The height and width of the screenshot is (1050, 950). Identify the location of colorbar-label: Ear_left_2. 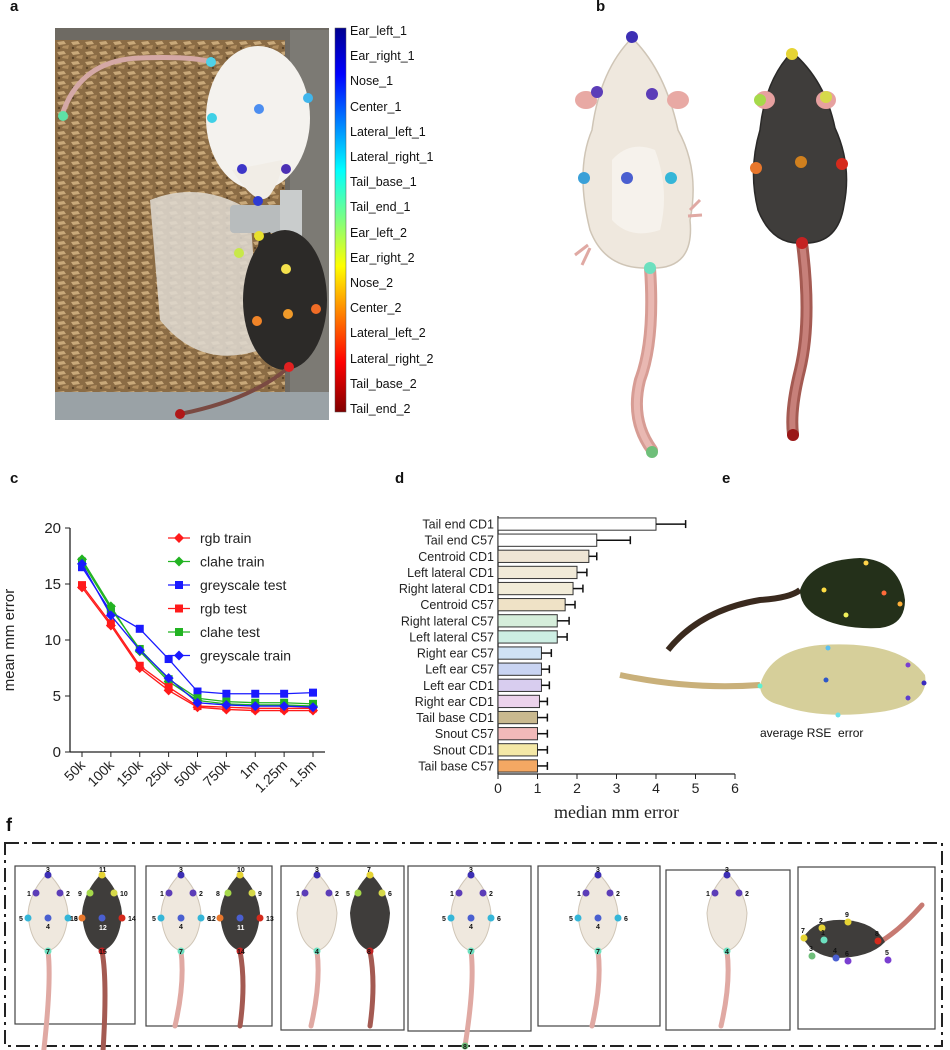
(378, 232).